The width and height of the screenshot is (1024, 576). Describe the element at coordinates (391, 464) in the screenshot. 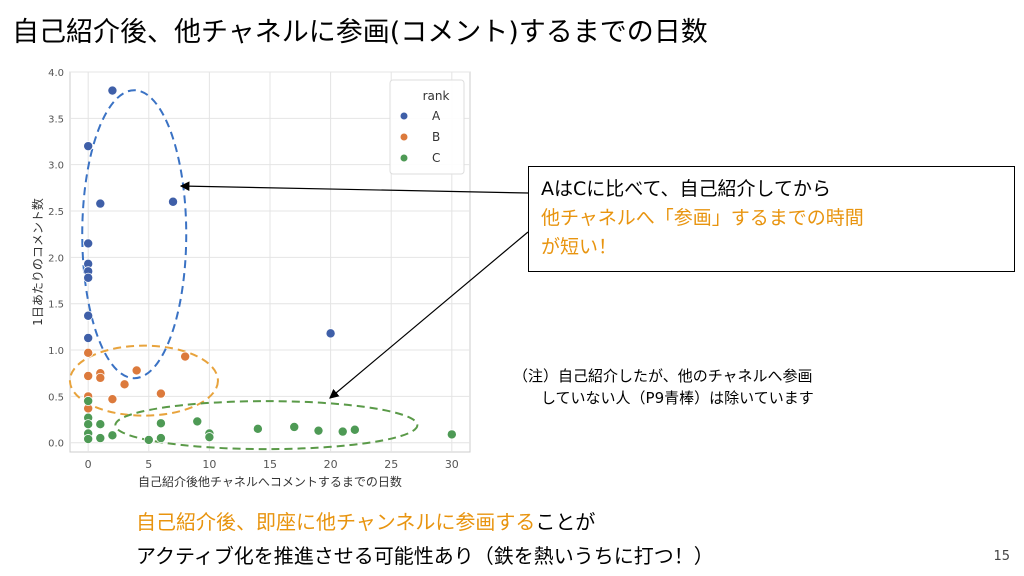

I see `x-tick-label: 25` at that location.